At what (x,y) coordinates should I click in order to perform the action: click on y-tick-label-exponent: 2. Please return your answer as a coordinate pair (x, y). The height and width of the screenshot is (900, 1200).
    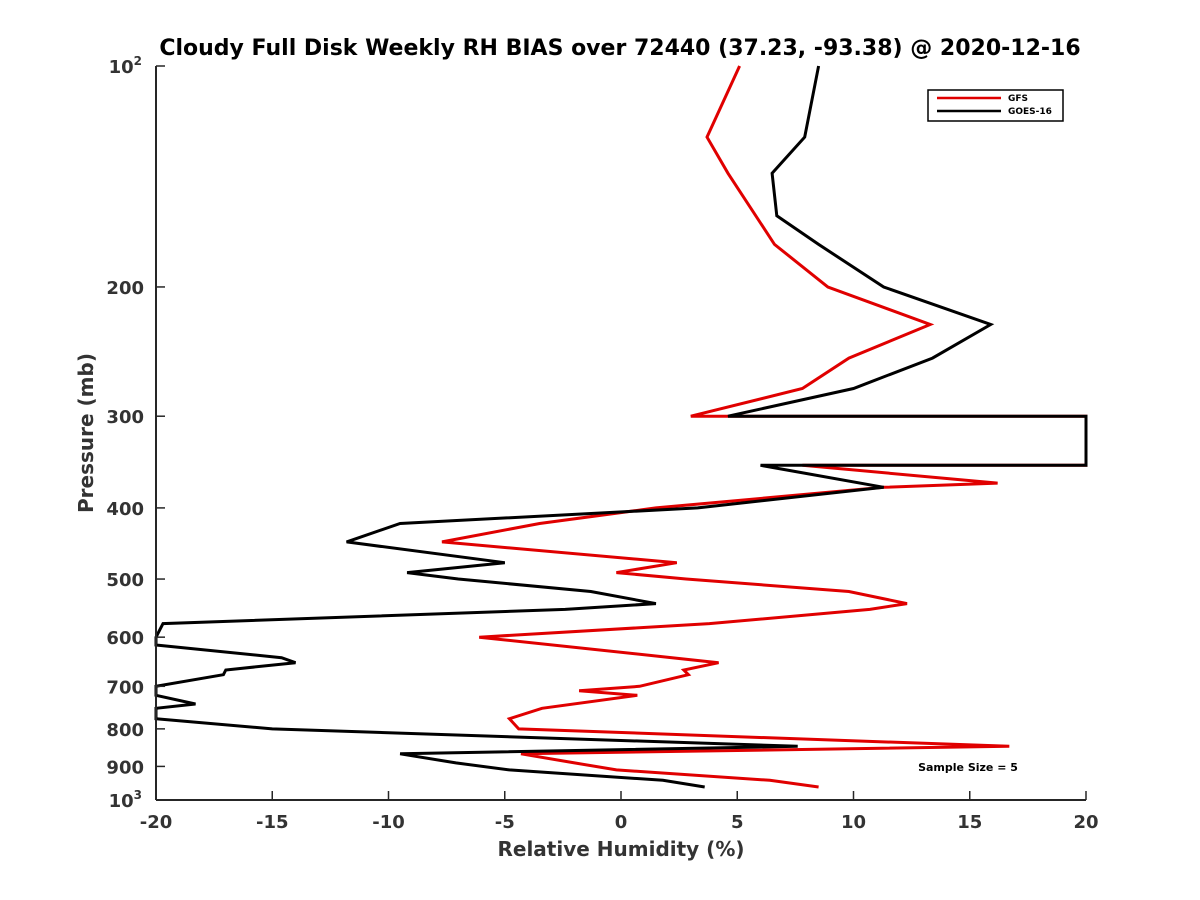
    Looking at the image, I should click on (138, 61).